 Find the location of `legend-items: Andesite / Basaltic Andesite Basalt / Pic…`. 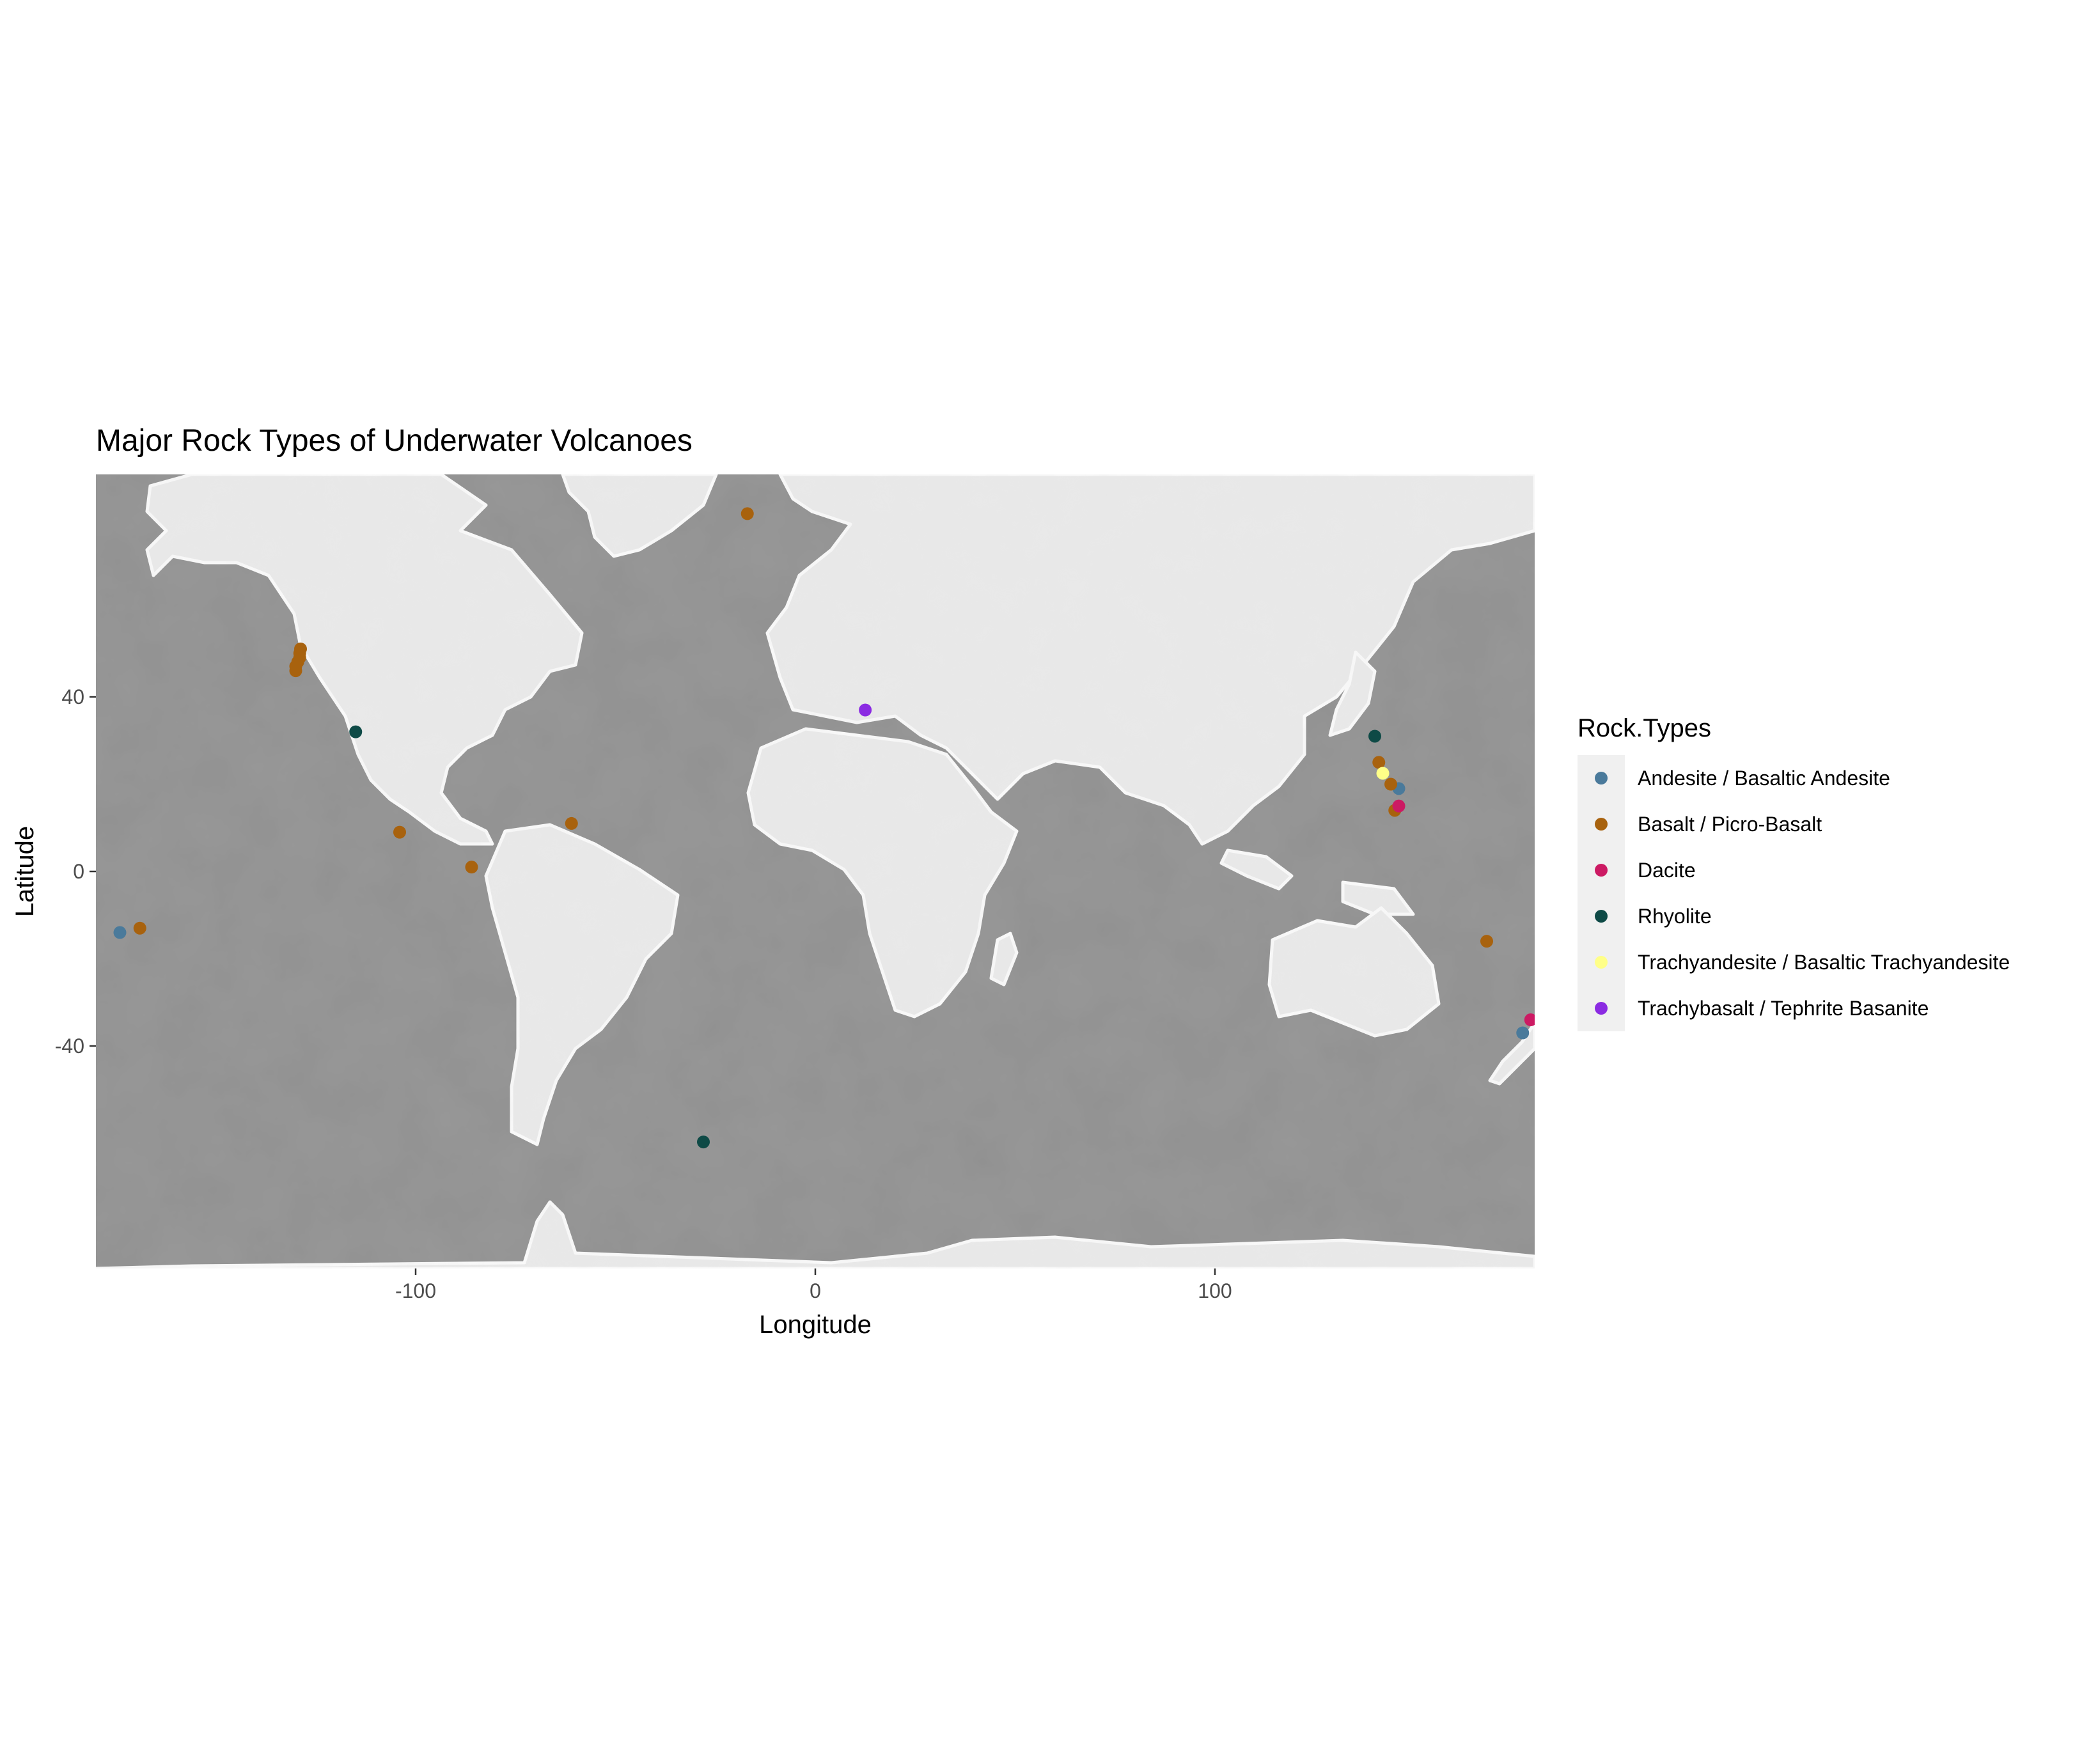

legend-items: Andesite / Basaltic Andesite Basalt / Pic… is located at coordinates (1794, 893).